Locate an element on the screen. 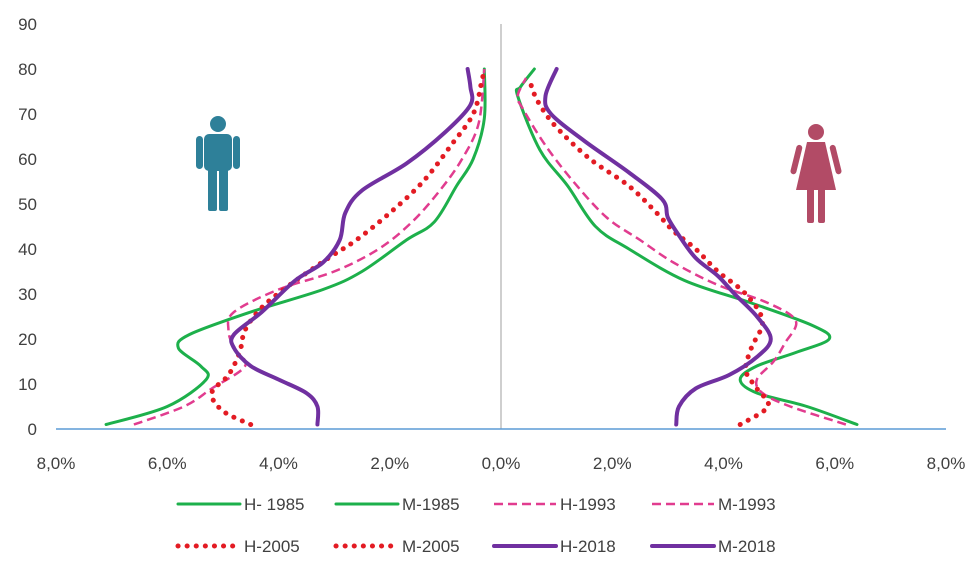 This screenshot has height=565, width=969. legend-label: H-2005 is located at coordinates (272, 546).